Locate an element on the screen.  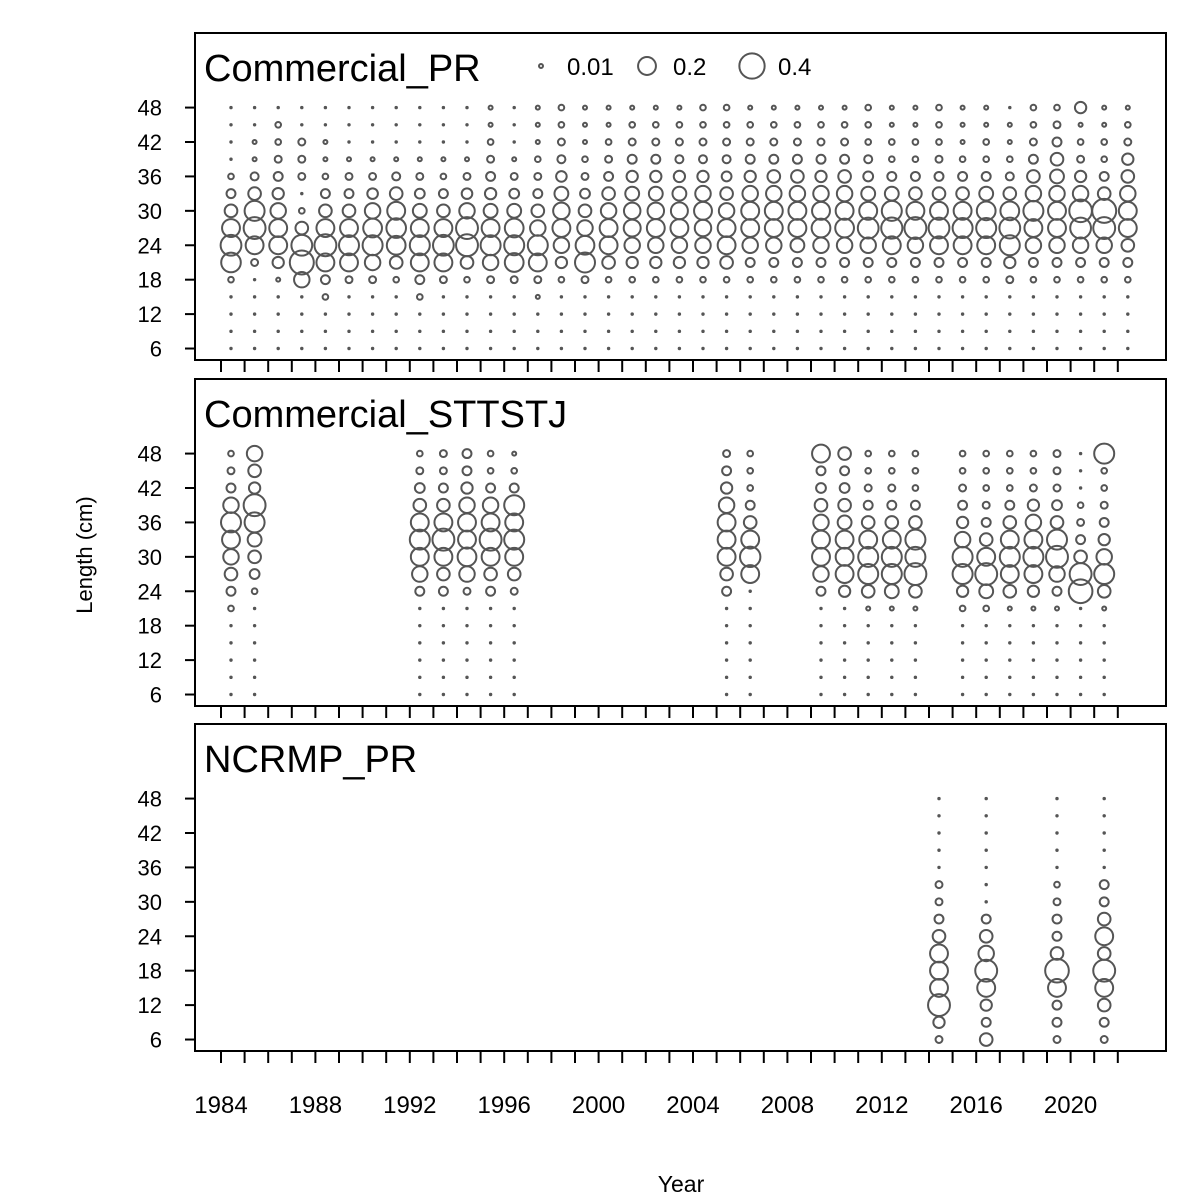
panel-title: Commercial_PR is located at coordinates (342, 69).